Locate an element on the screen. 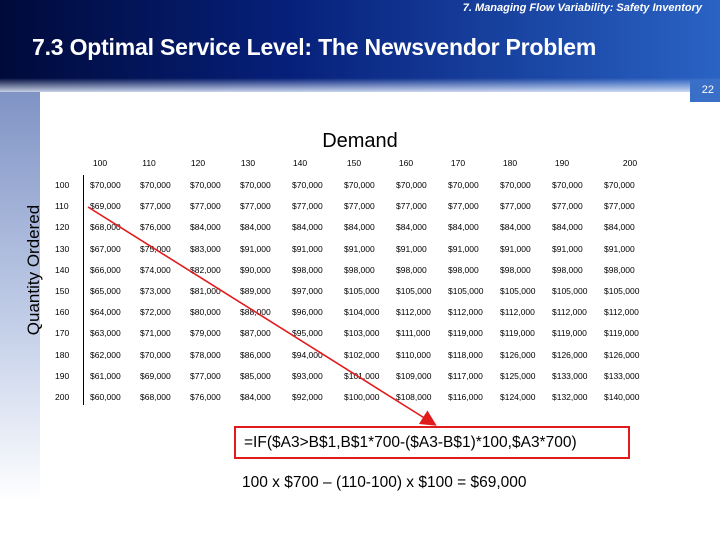 This screenshot has height=540, width=720. table-cell: $111,000 is located at coordinates (413, 333).